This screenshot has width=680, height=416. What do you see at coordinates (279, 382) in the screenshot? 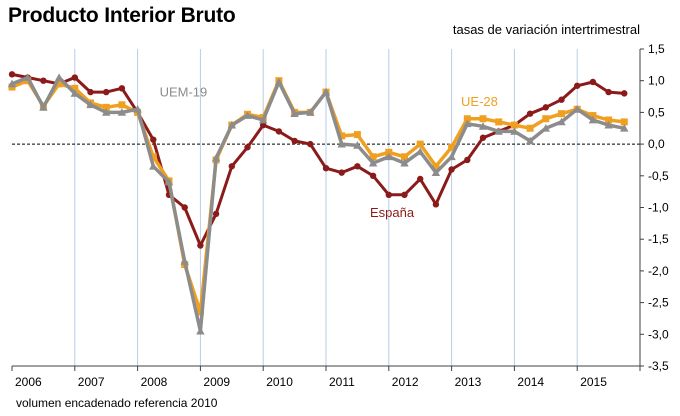
I see `x-tick-label: 2010` at bounding box center [279, 382].